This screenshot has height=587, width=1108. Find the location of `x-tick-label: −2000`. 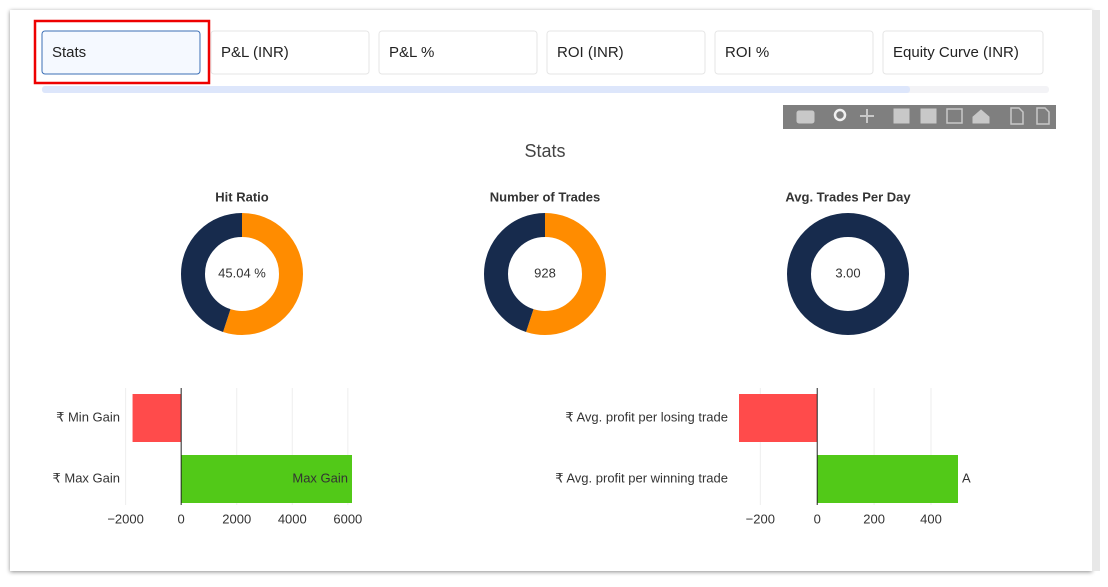

x-tick-label: −2000 is located at coordinates (125, 518).